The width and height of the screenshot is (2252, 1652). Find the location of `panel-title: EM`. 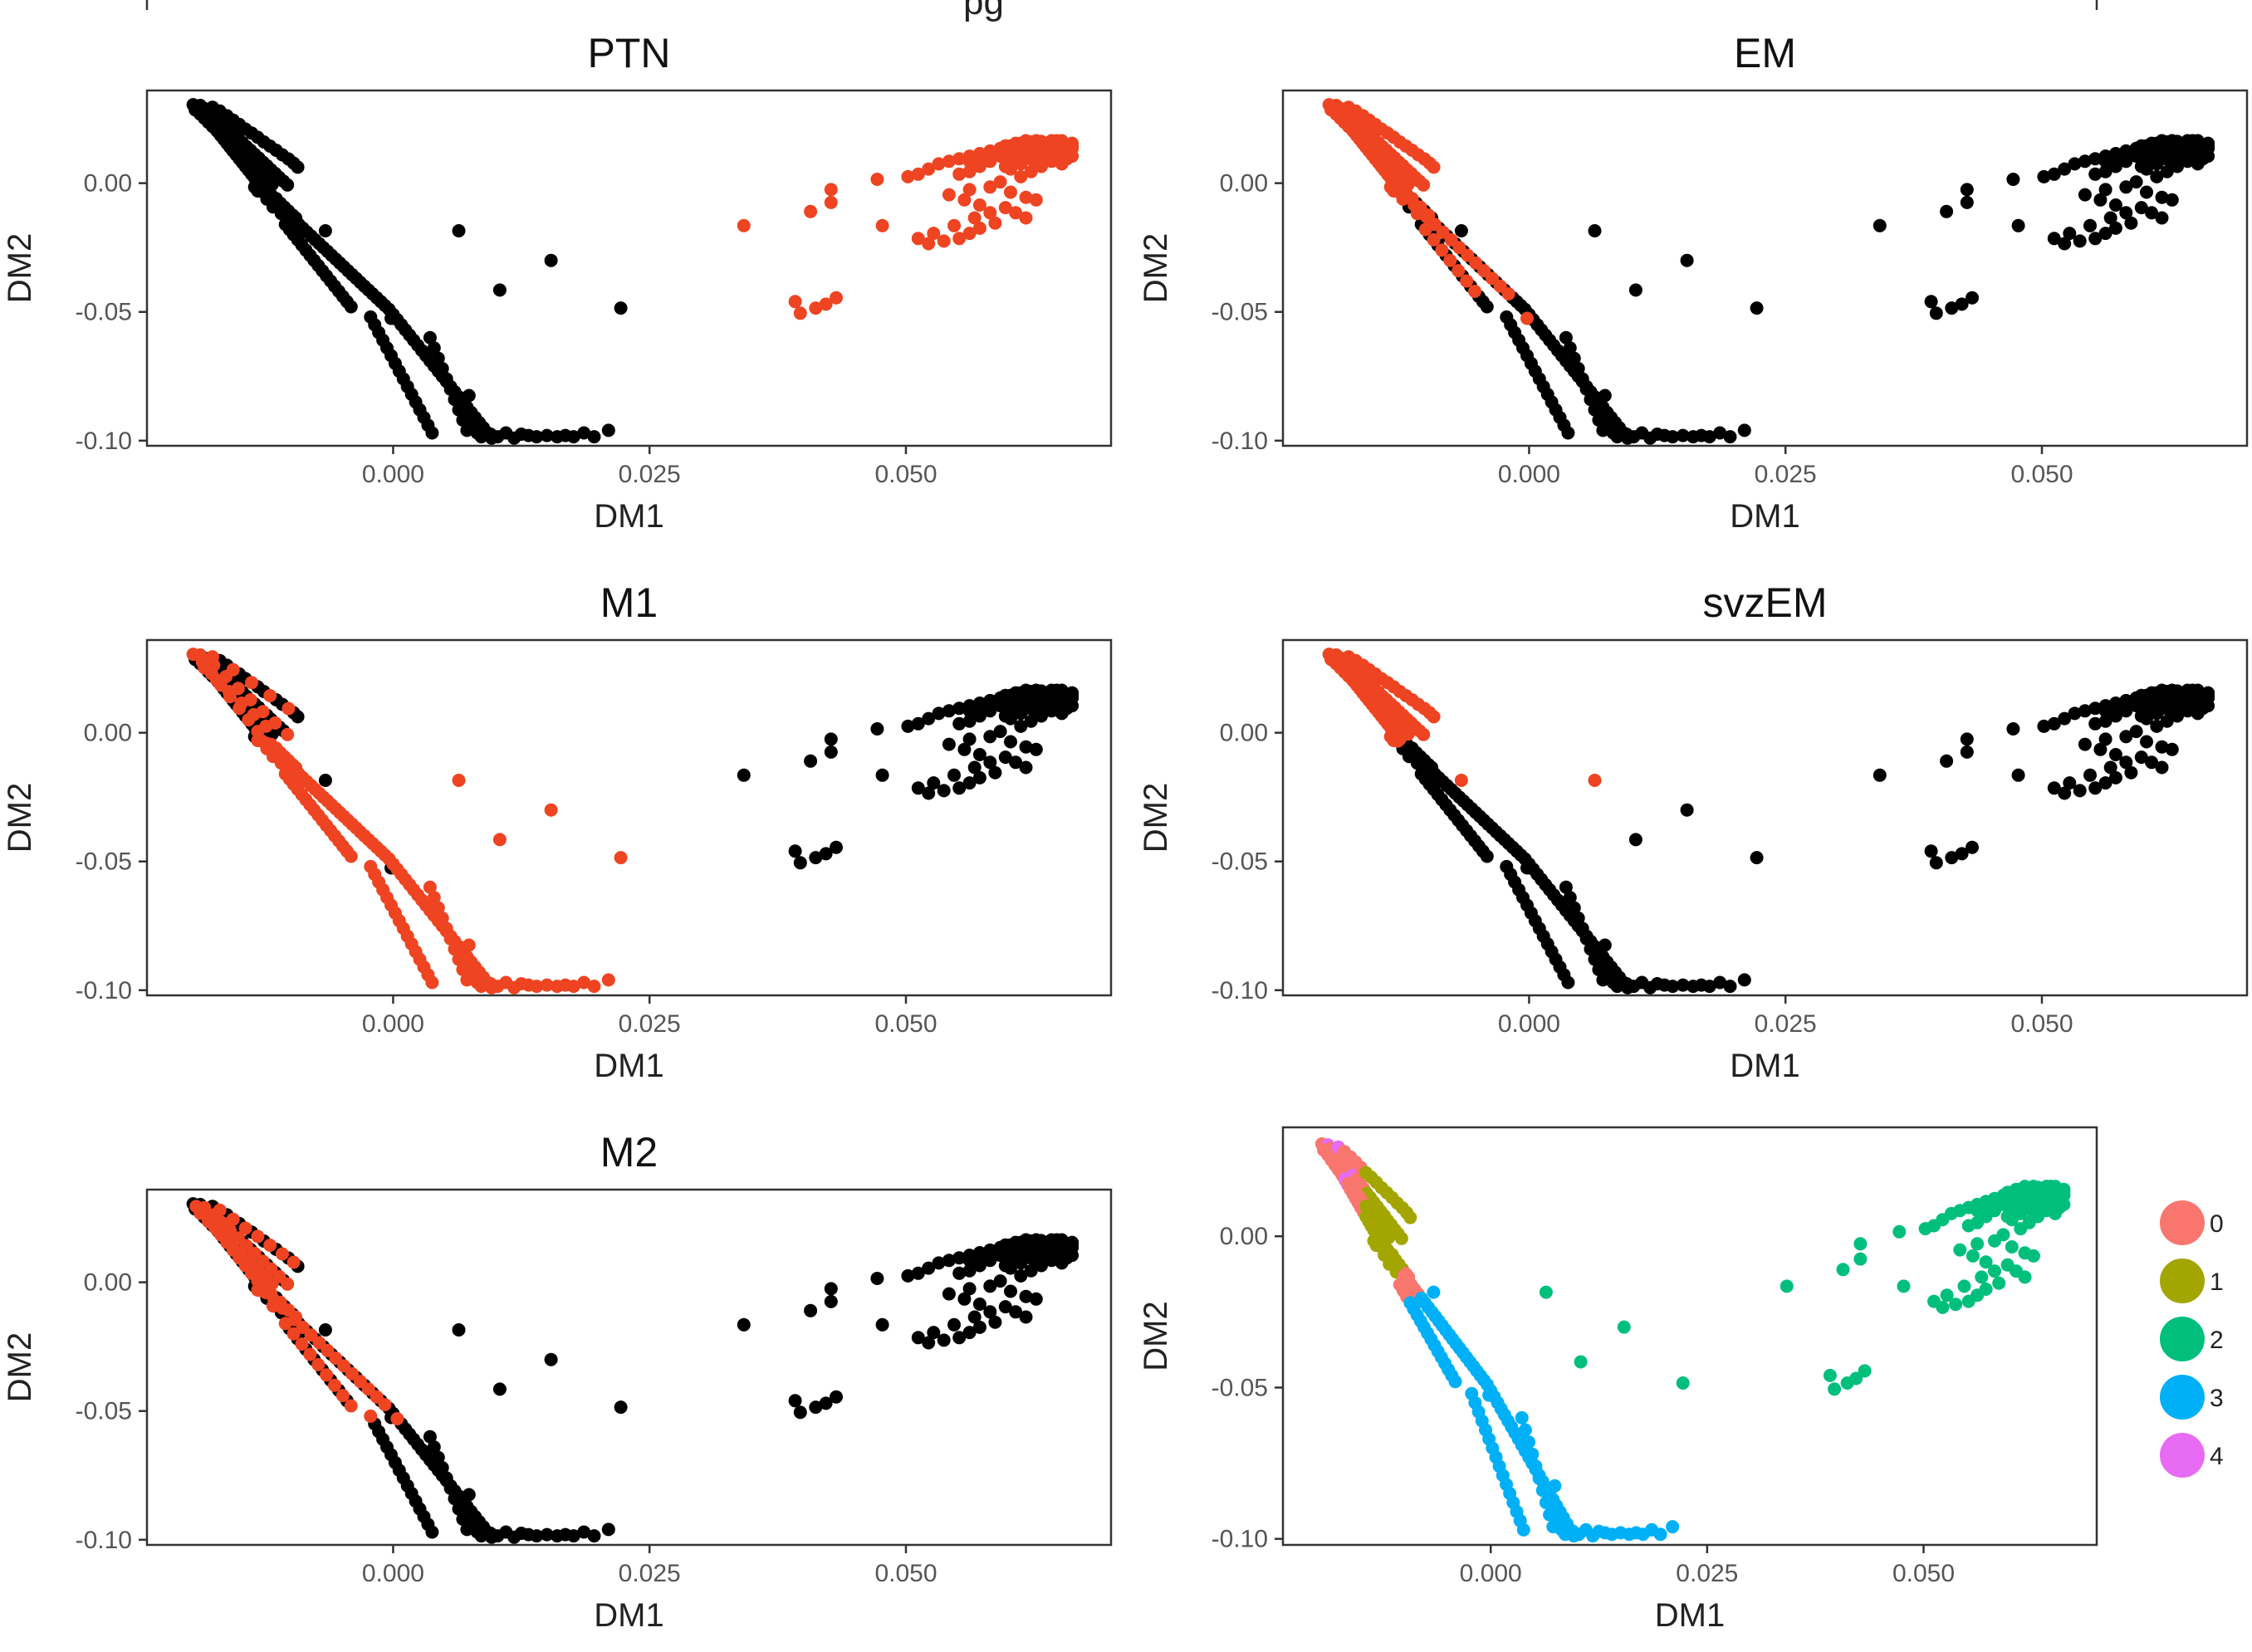

panel-title: EM is located at coordinates (1765, 53).